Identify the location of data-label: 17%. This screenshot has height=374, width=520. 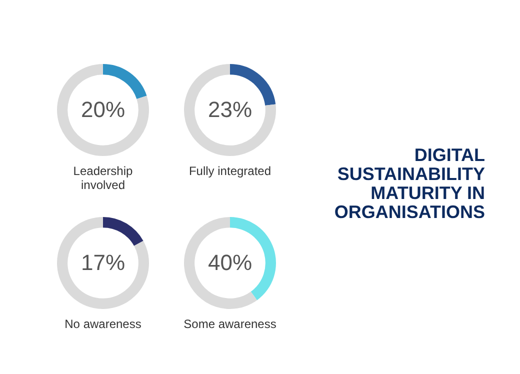
(103, 263).